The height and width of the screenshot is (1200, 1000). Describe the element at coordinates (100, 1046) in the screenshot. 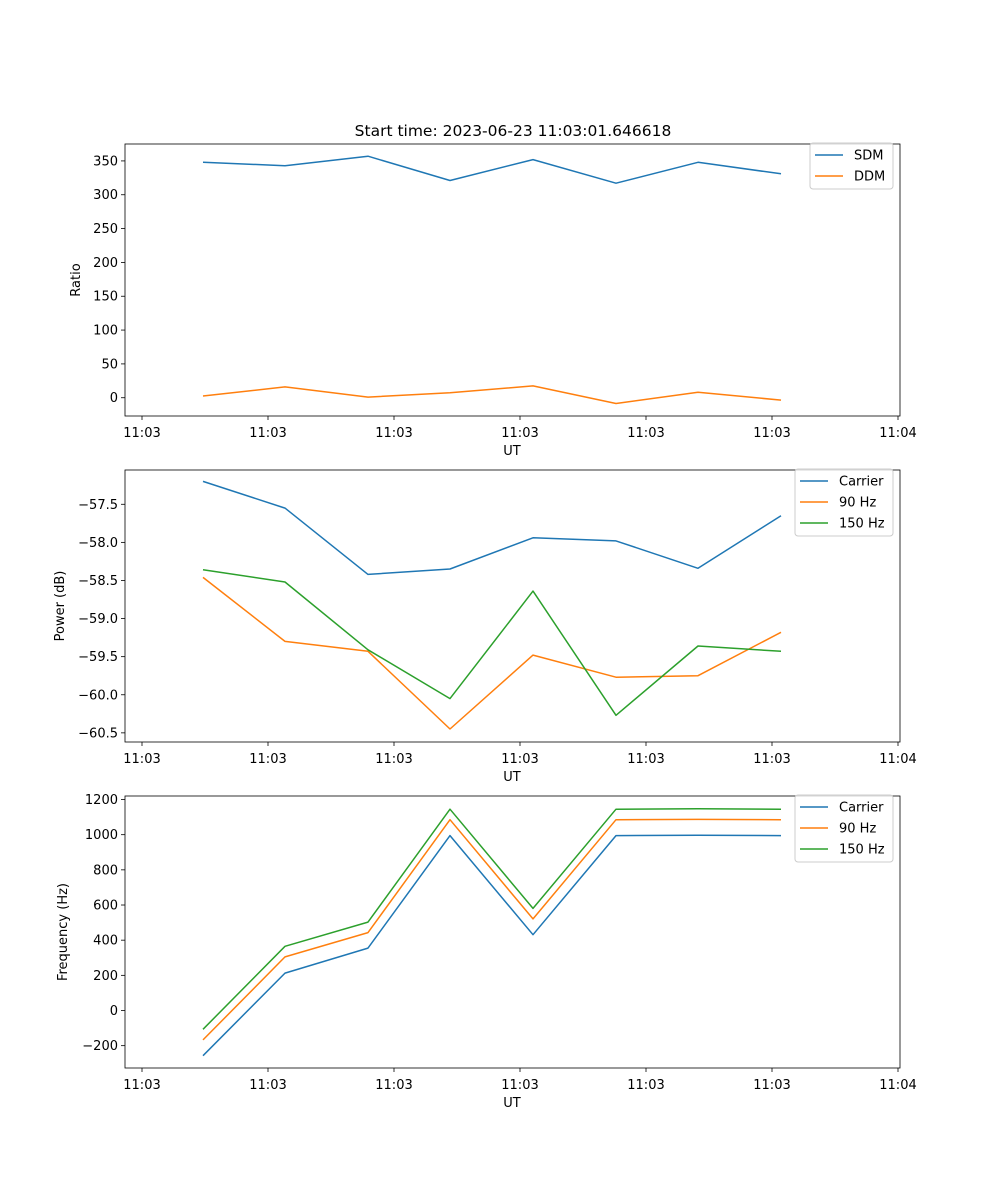

I see `y-tick-label: −200` at that location.